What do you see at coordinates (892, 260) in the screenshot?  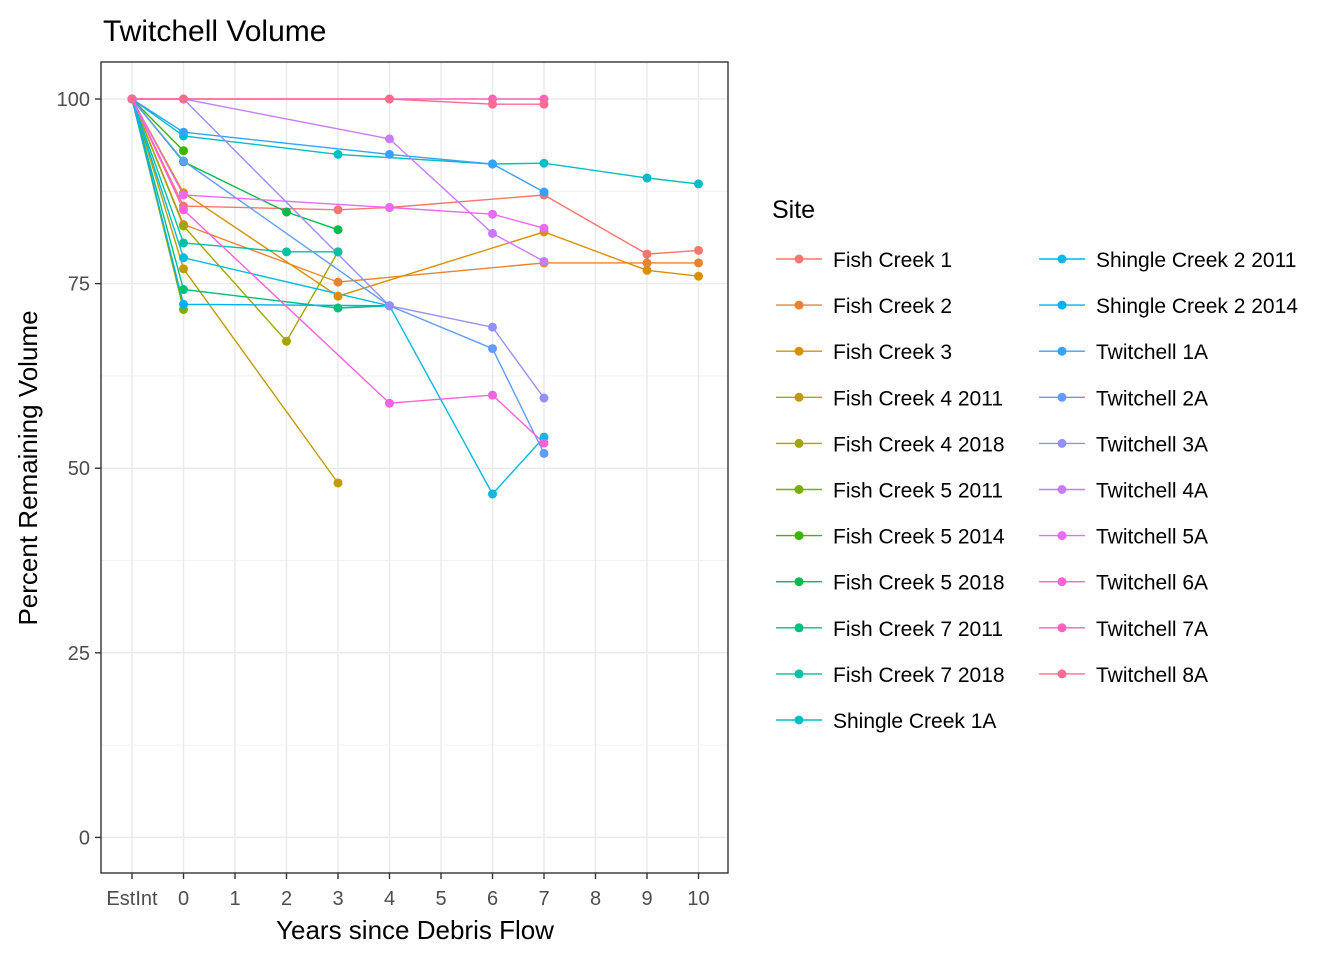 I see `legend-label: Fish Creek 1` at bounding box center [892, 260].